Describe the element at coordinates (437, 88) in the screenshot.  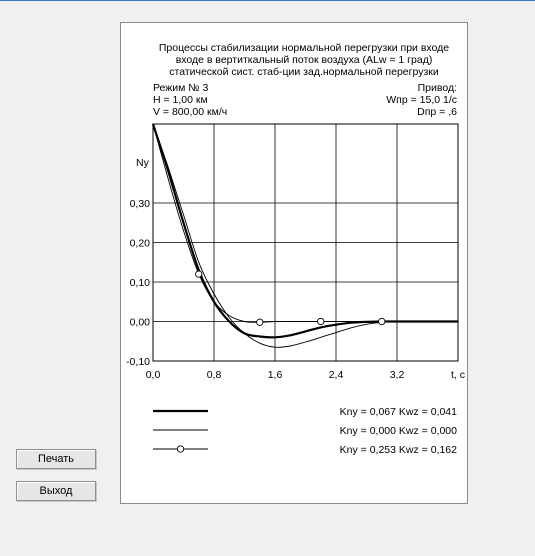
I see `drive-label: Привод:` at that location.